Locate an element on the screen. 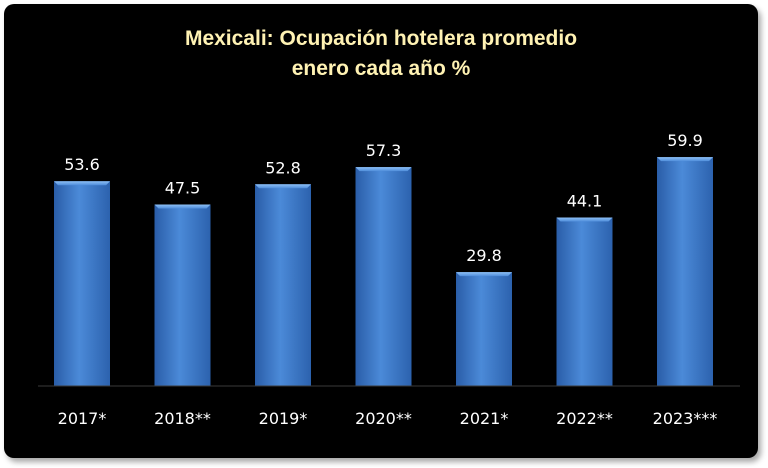 Image resolution: width=768 pixels, height=468 pixels. value-label: 44.1 is located at coordinates (585, 201).